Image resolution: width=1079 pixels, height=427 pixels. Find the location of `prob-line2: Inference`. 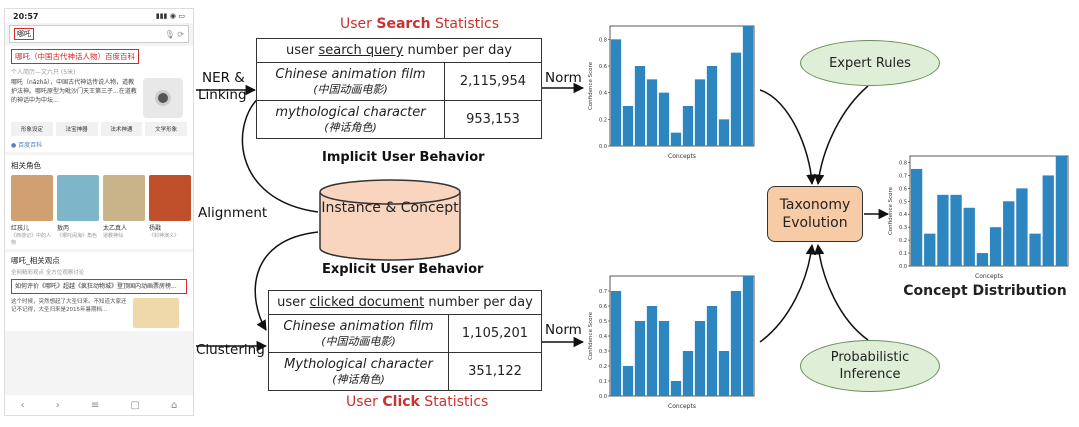

prob-line2: Inference is located at coordinates (870, 374).